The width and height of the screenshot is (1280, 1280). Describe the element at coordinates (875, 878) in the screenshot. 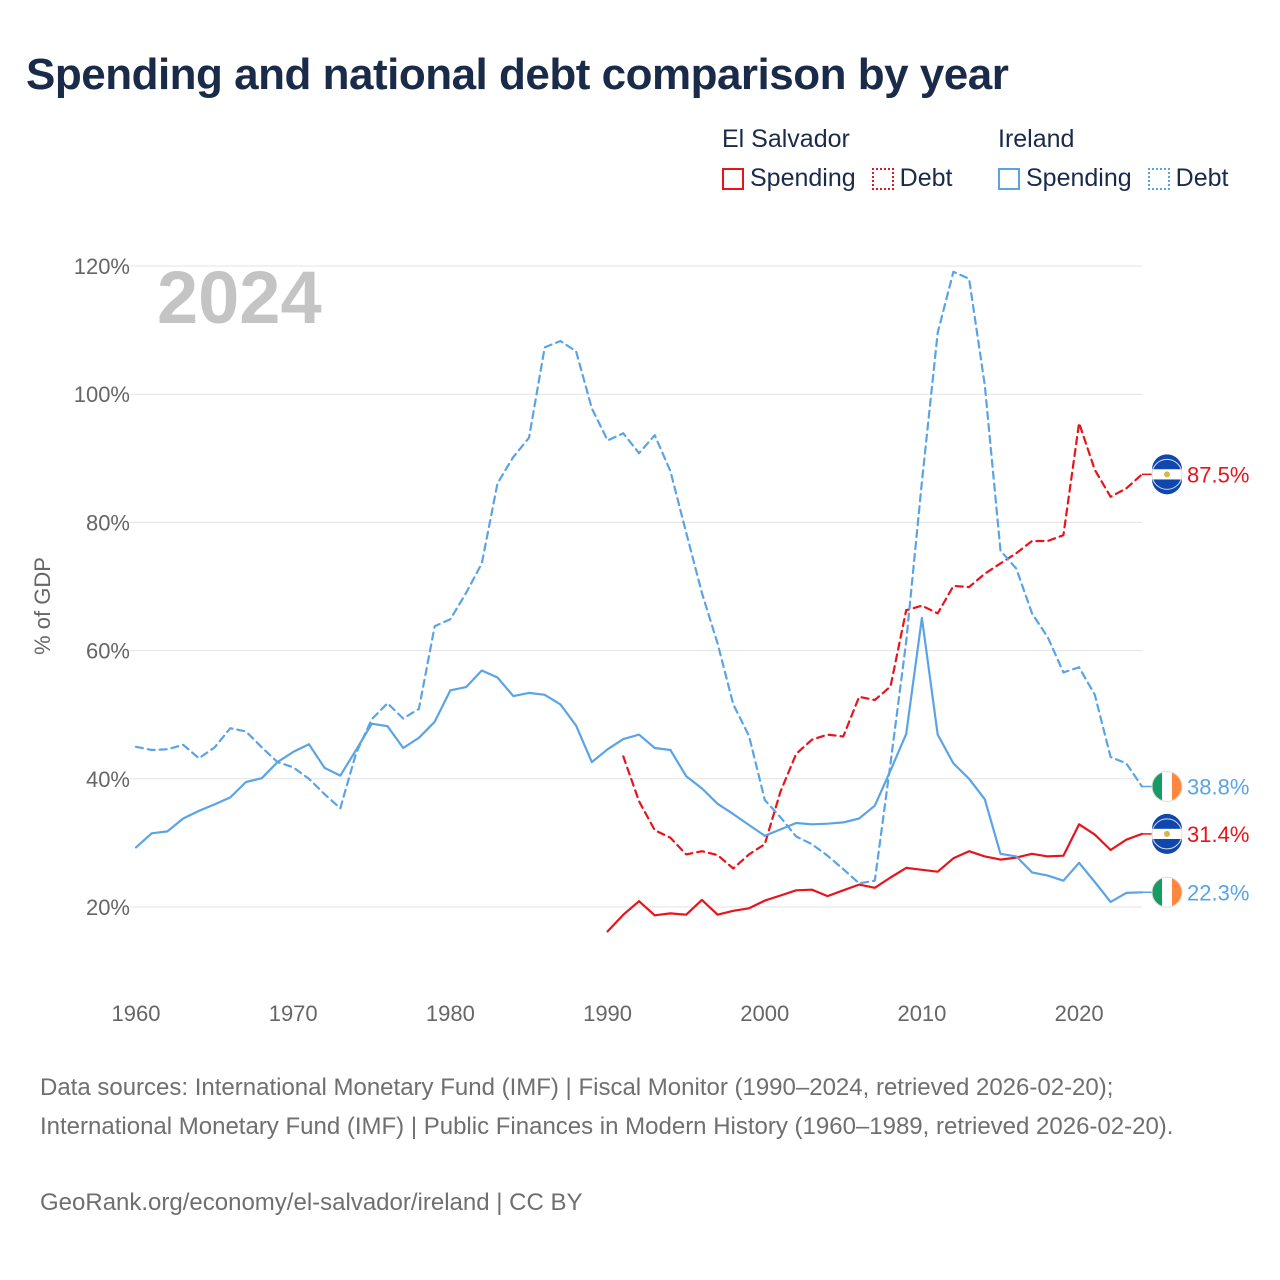

I see `series-line-el-salvador-spending` at that location.